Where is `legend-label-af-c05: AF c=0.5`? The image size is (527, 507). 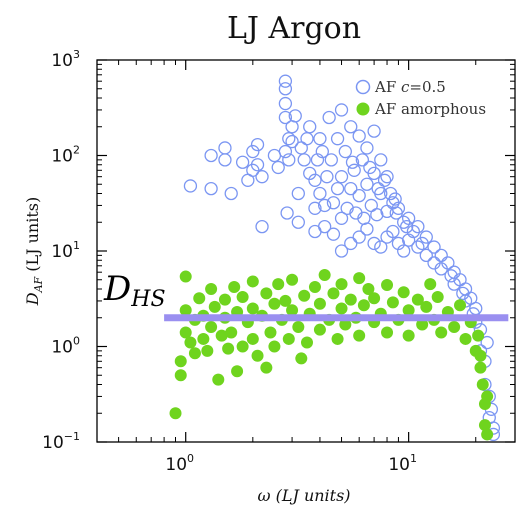
legend-label-af-c05: AF c=0.5 is located at coordinates (410, 87).